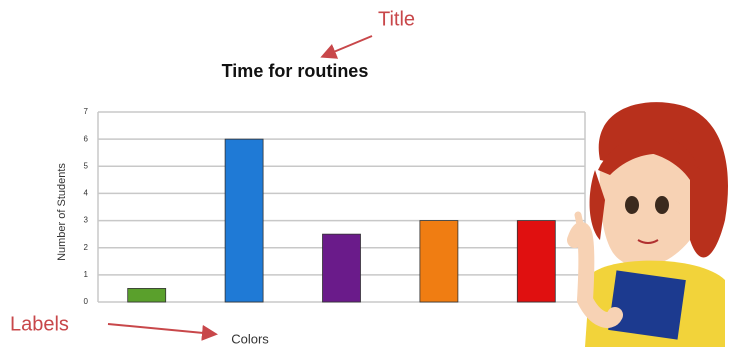 The width and height of the screenshot is (732, 347). What do you see at coordinates (250, 338) in the screenshot?
I see `x-axis-label: Colors` at bounding box center [250, 338].